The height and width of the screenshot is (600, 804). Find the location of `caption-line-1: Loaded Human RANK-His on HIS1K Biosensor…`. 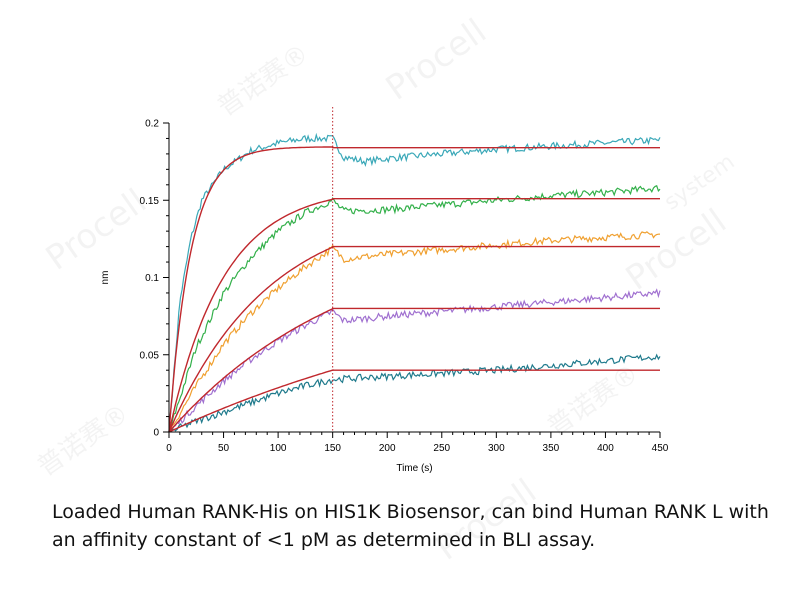

caption-line-1: Loaded Human RANK-His on HIS1K Biosensor… is located at coordinates (410, 512).